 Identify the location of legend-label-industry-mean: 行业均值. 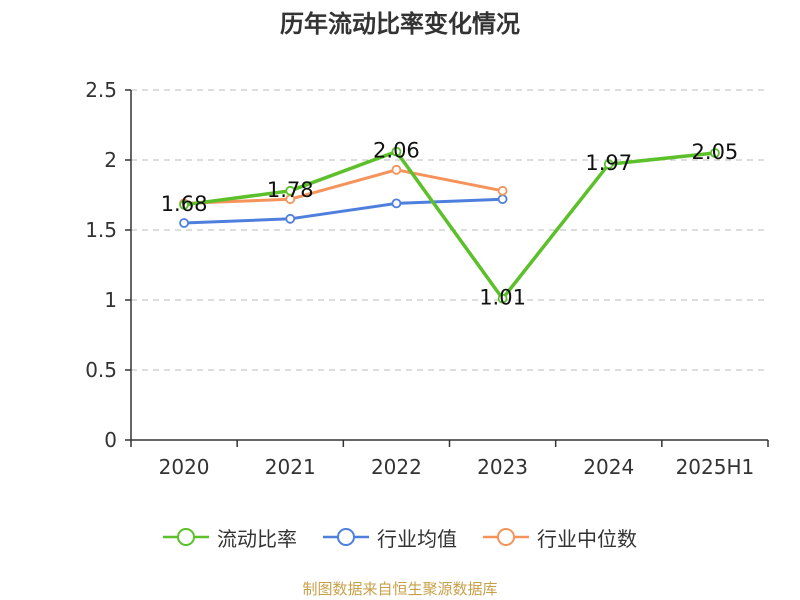
(417, 538).